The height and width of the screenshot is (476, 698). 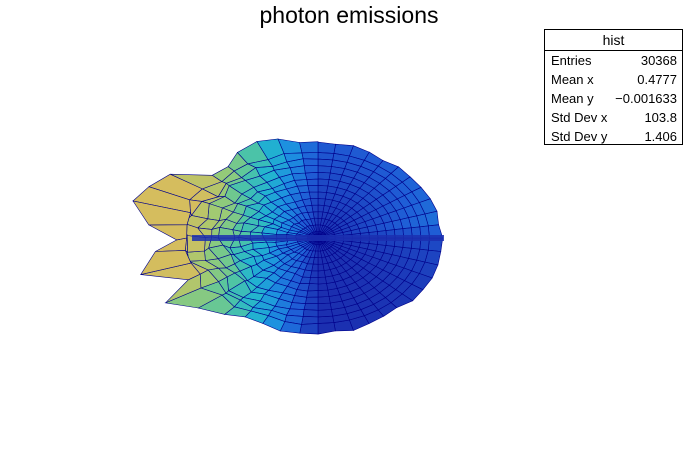 What do you see at coordinates (613, 40) in the screenshot?
I see `stats-box-title: hist` at bounding box center [613, 40].